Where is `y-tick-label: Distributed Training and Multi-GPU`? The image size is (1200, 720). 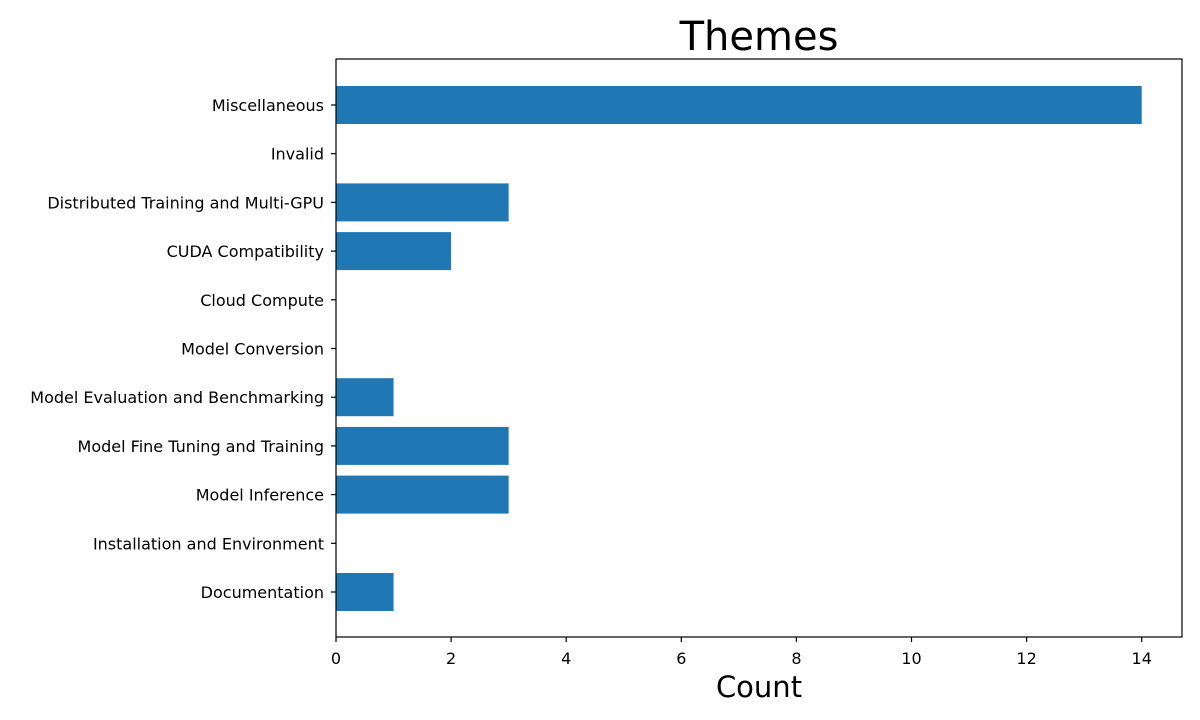 y-tick-label: Distributed Training and Multi-GPU is located at coordinates (185, 202).